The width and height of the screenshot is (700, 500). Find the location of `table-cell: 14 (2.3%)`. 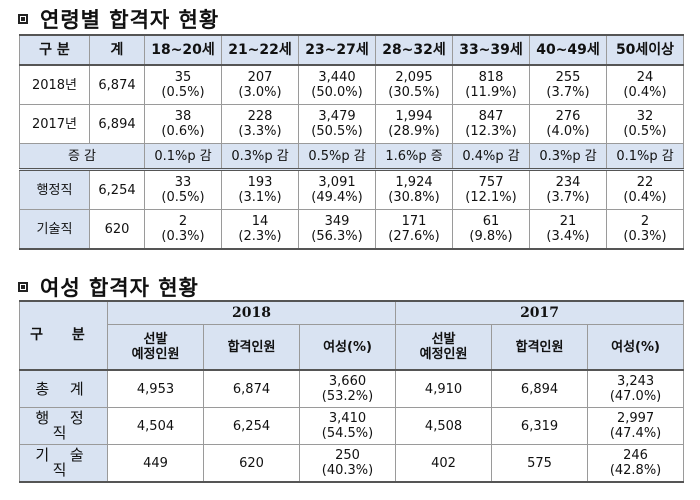

table-cell: 14 (2.3%) is located at coordinates (260, 229).